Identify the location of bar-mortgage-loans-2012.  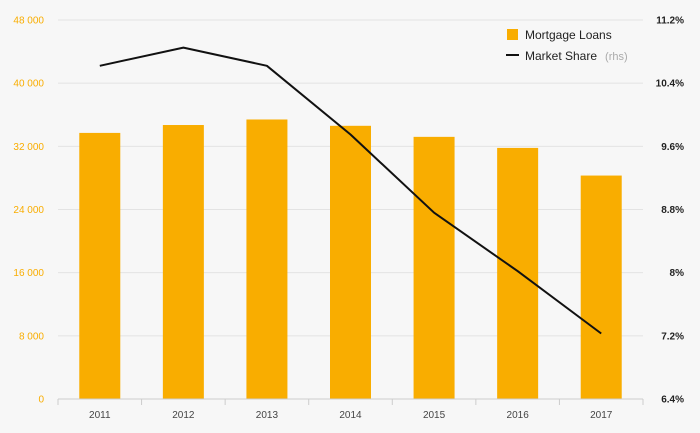
(183, 262).